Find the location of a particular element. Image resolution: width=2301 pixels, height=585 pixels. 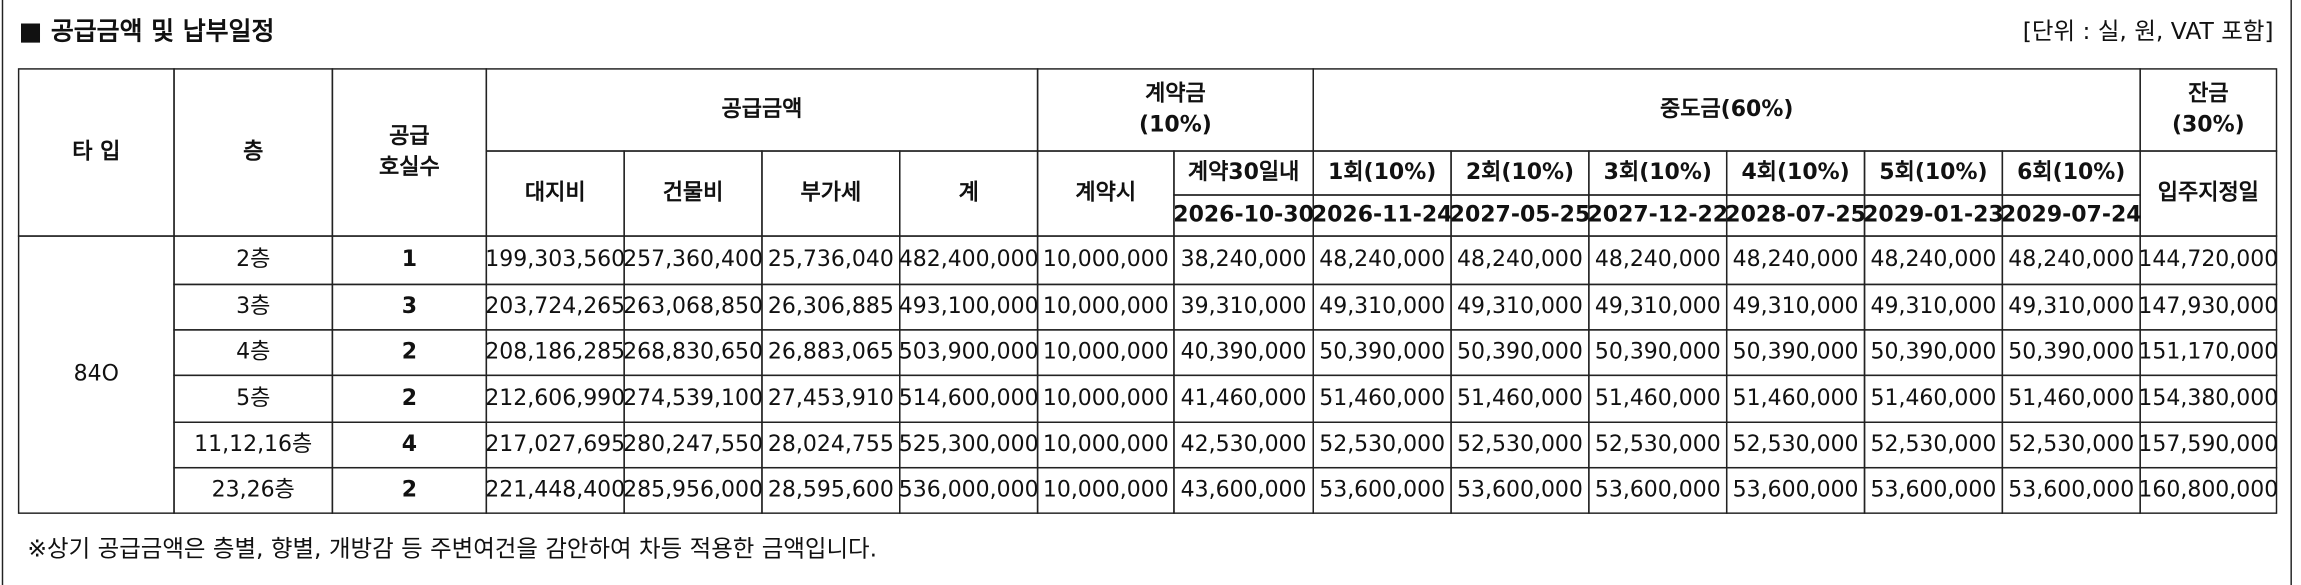

body-cell: 28,024,755 is located at coordinates (831, 444).